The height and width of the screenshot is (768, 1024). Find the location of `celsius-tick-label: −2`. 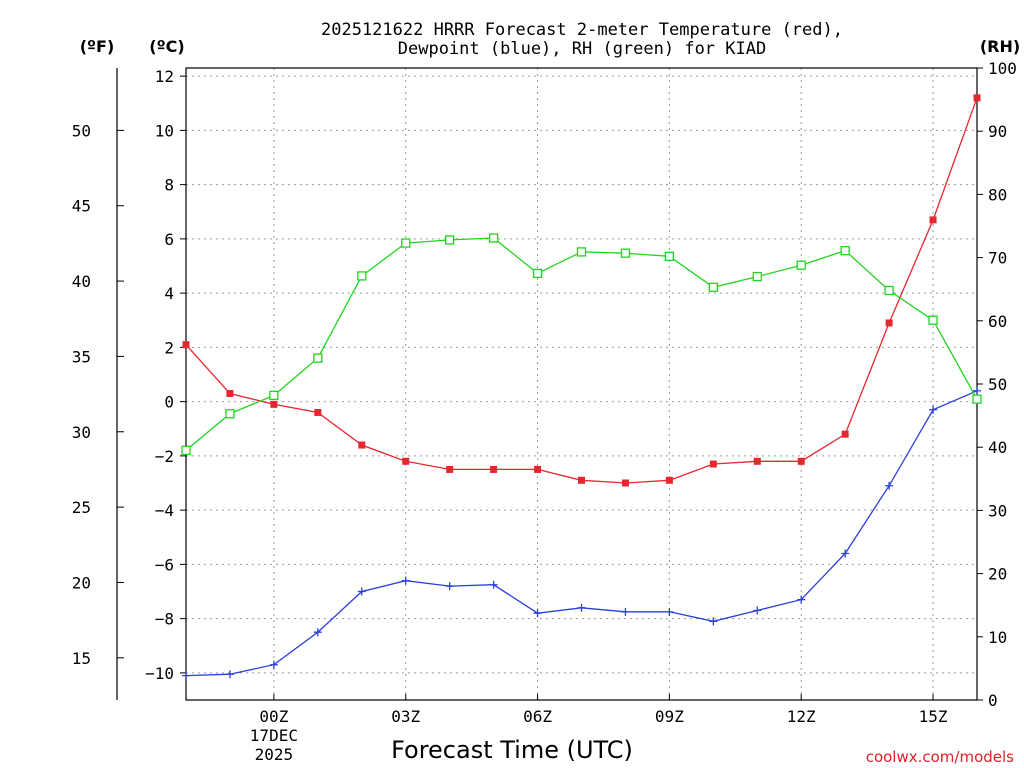

celsius-tick-label: −2 is located at coordinates (164, 456).